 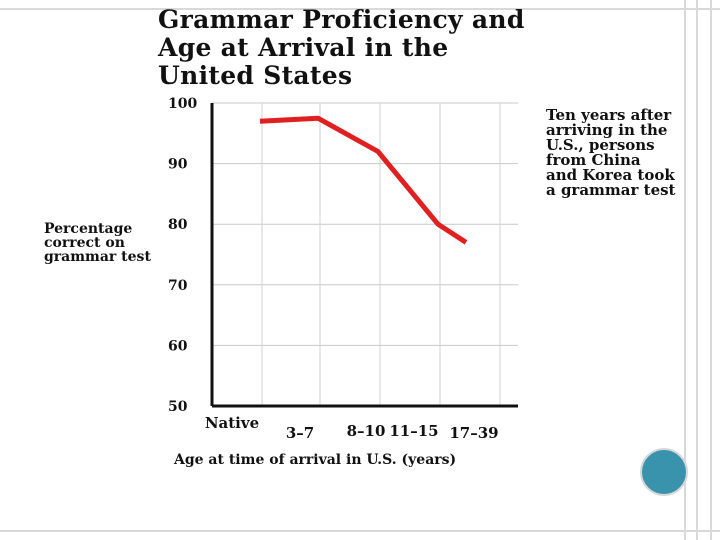 What do you see at coordinates (178, 407) in the screenshot?
I see `y-tick-label-5: 50` at bounding box center [178, 407].